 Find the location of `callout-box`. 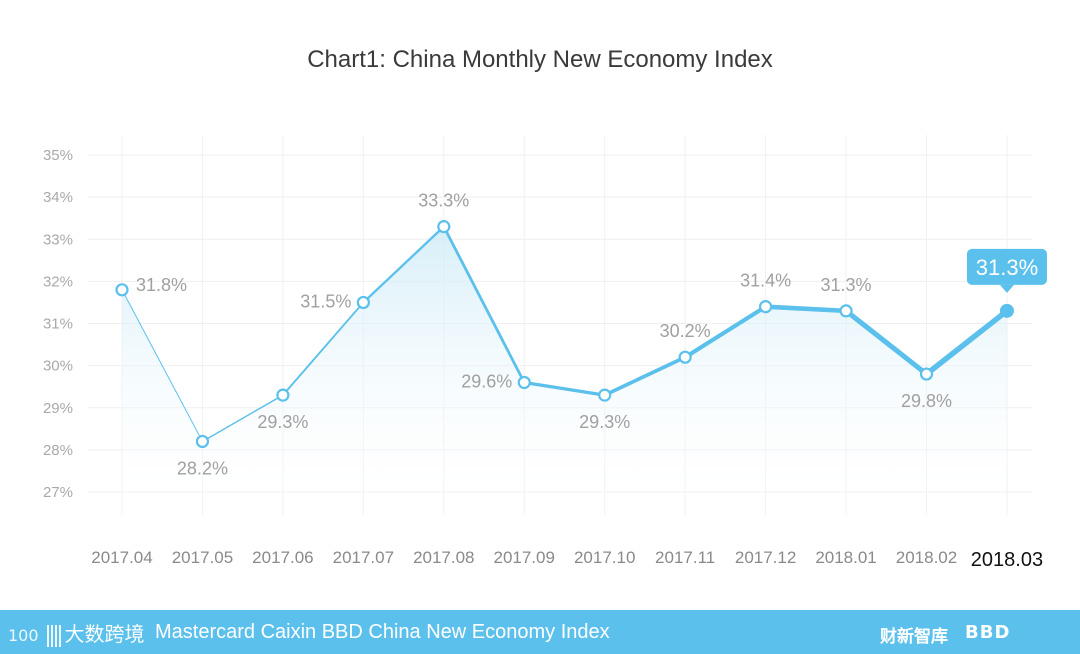

callout-box is located at coordinates (1006, 266).